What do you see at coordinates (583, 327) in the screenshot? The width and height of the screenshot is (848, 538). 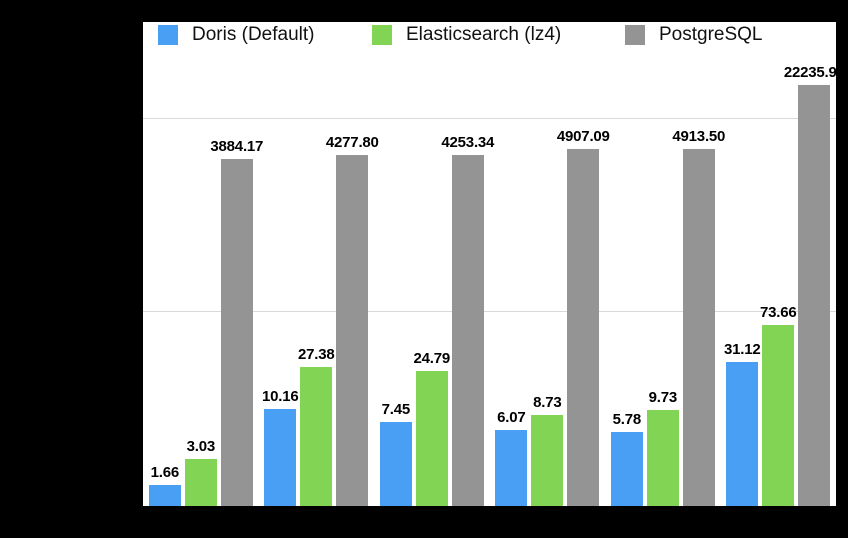 I see `bar-s2-g4` at bounding box center [583, 327].